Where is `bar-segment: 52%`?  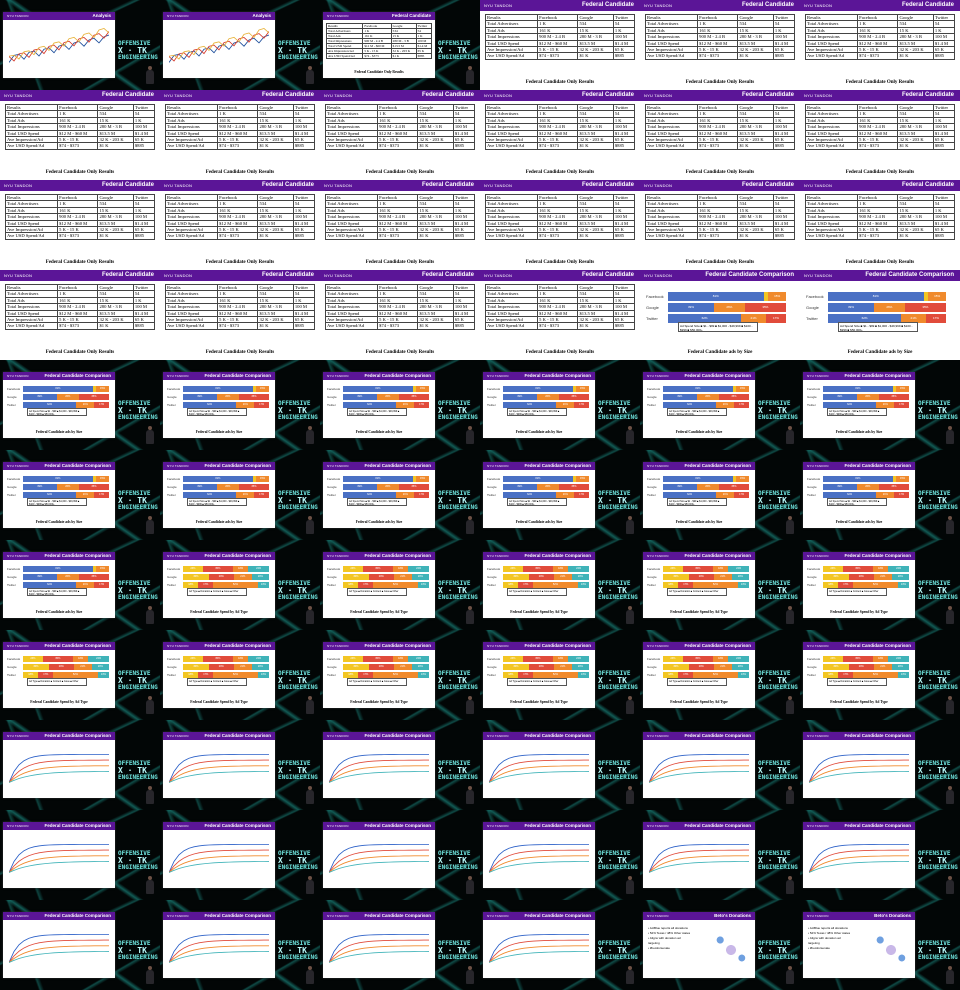
bar-segment: 52% is located at coordinates (715, 675).